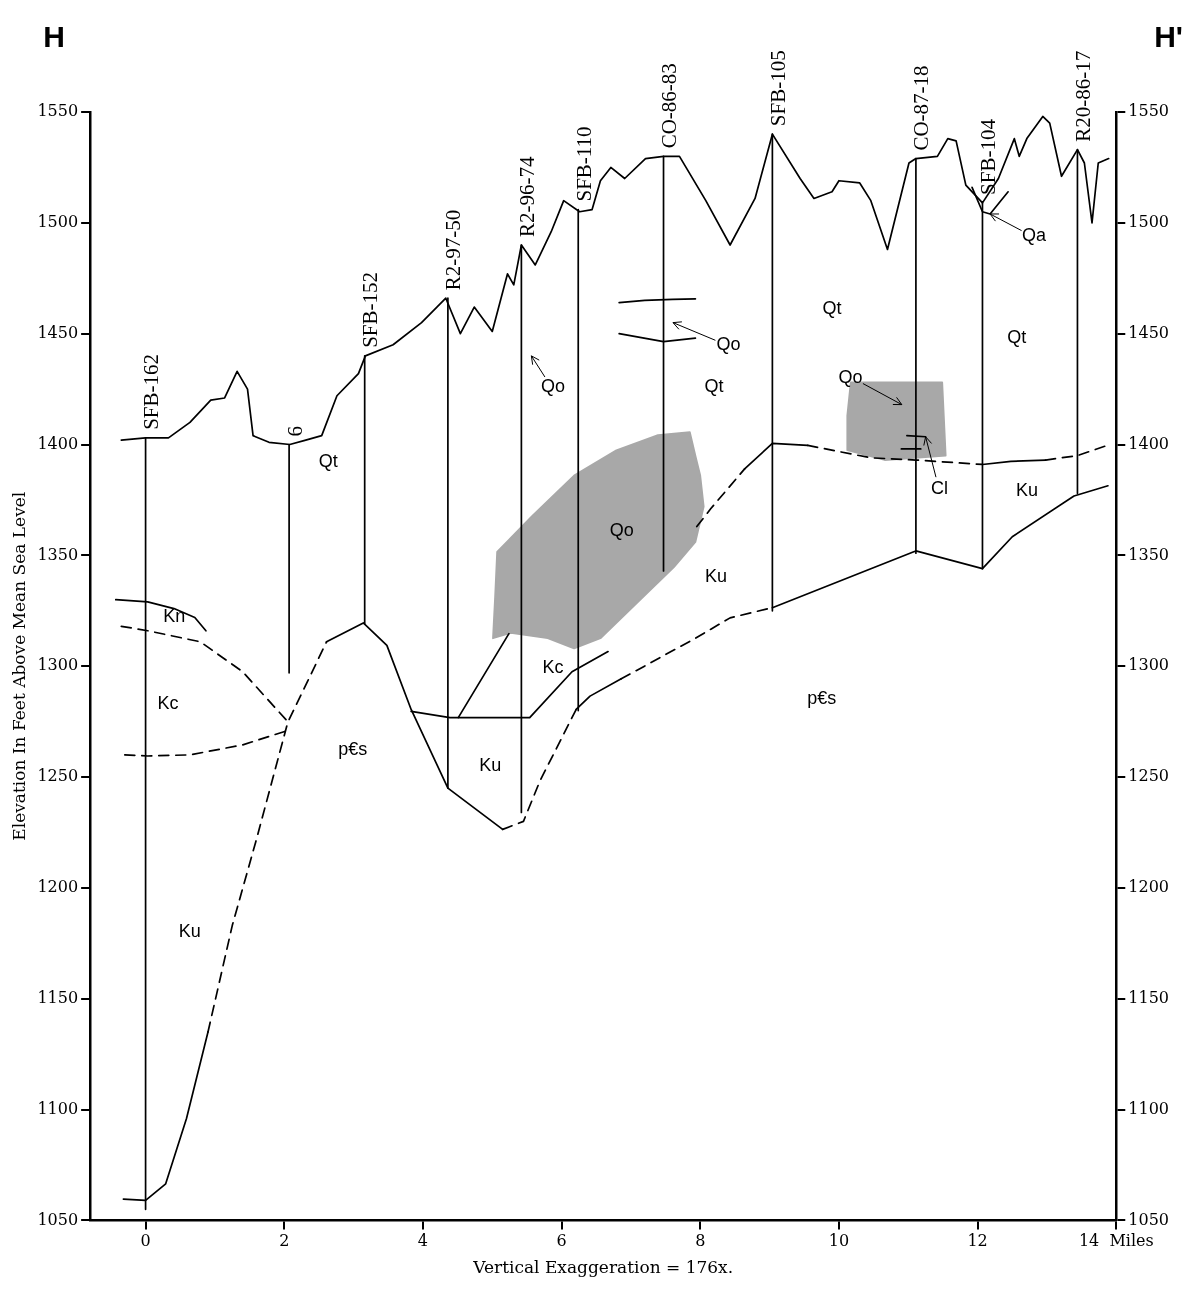 The height and width of the screenshot is (1291, 1192). I want to click on y2-tick-label: 1450, so click(1148, 332).